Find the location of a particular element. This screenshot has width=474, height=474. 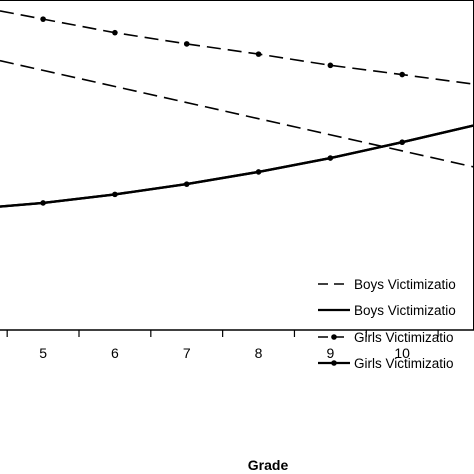

x-axis: 5 6 7 8 9 10 is located at coordinates (237, 345).